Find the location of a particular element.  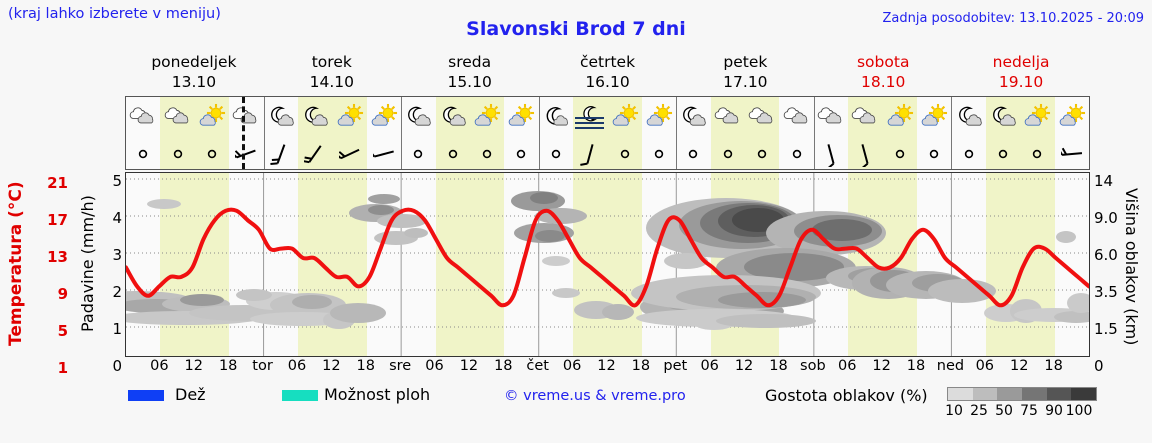

rain-legend-swatch is located at coordinates (146, 395).